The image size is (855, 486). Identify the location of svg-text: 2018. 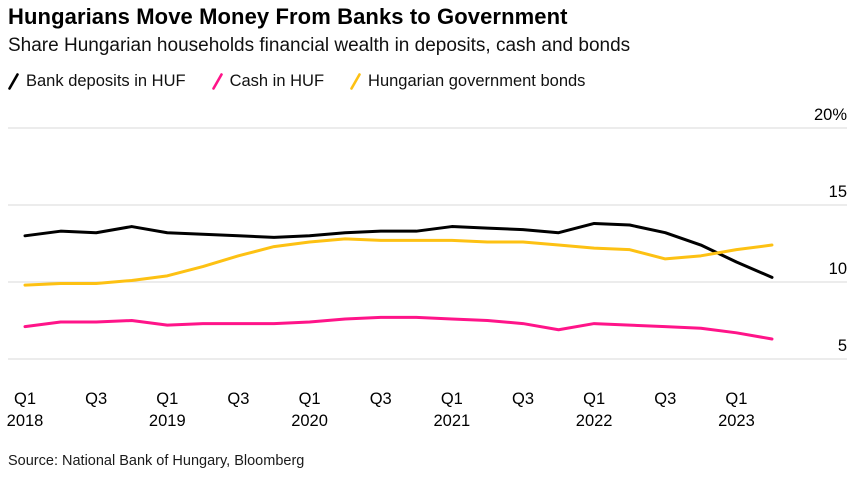
(25, 421).